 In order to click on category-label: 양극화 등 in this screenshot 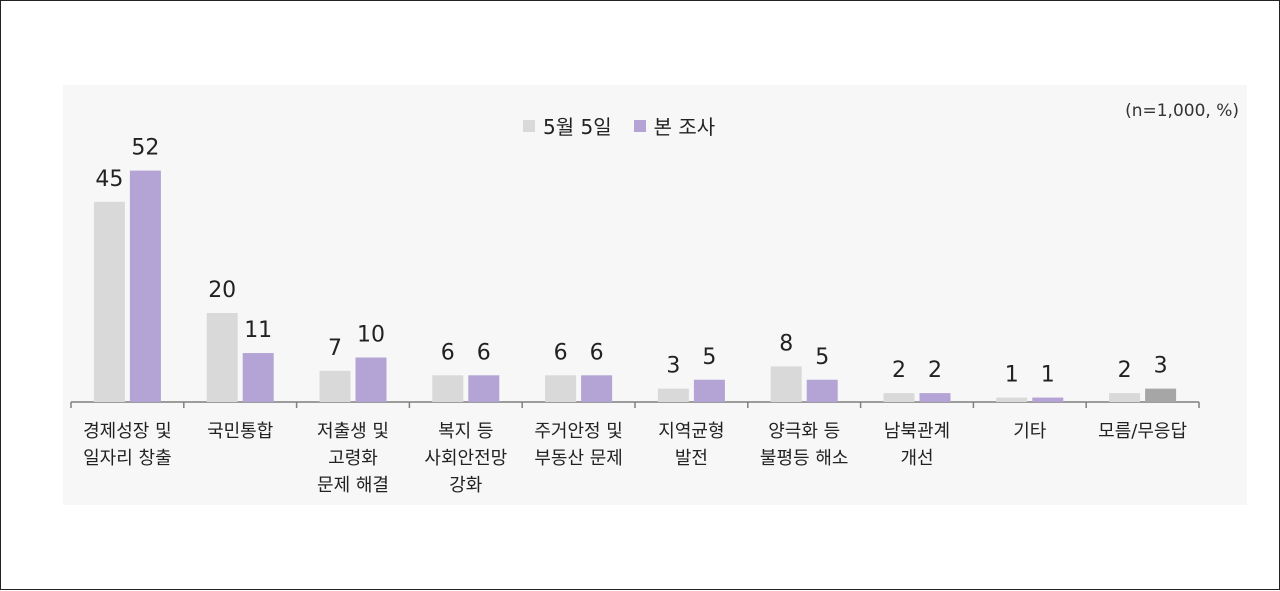, I will do `click(804, 431)`.